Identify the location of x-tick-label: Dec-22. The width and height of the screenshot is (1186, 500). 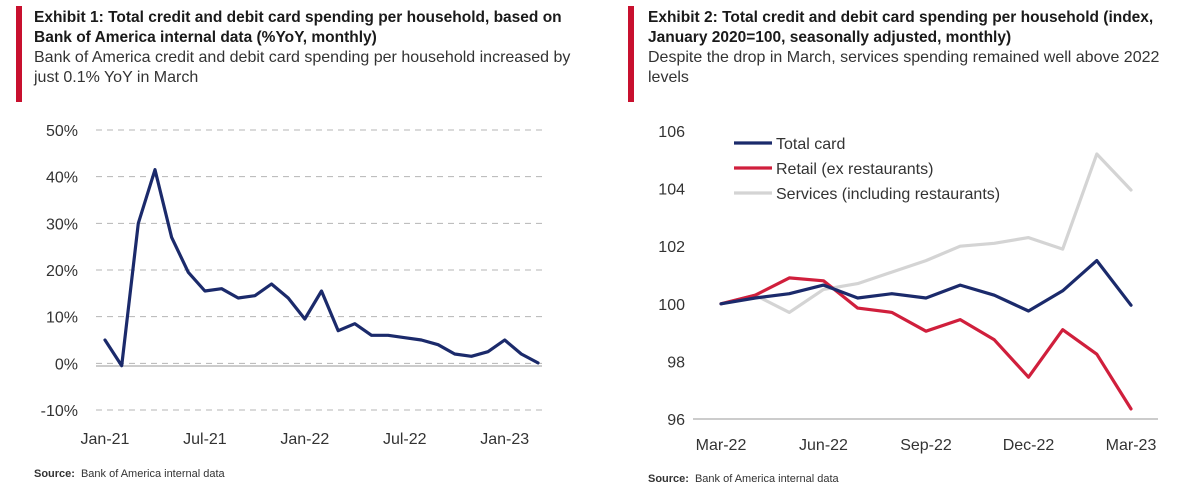
(1029, 445).